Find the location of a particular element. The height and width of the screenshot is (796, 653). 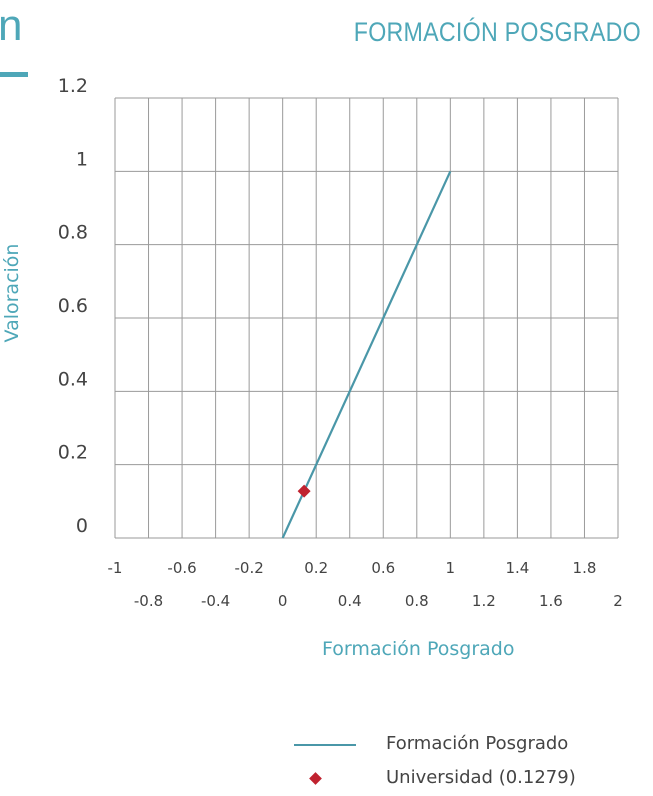

previous-page-title-fragment: n is located at coordinates (11, 25).